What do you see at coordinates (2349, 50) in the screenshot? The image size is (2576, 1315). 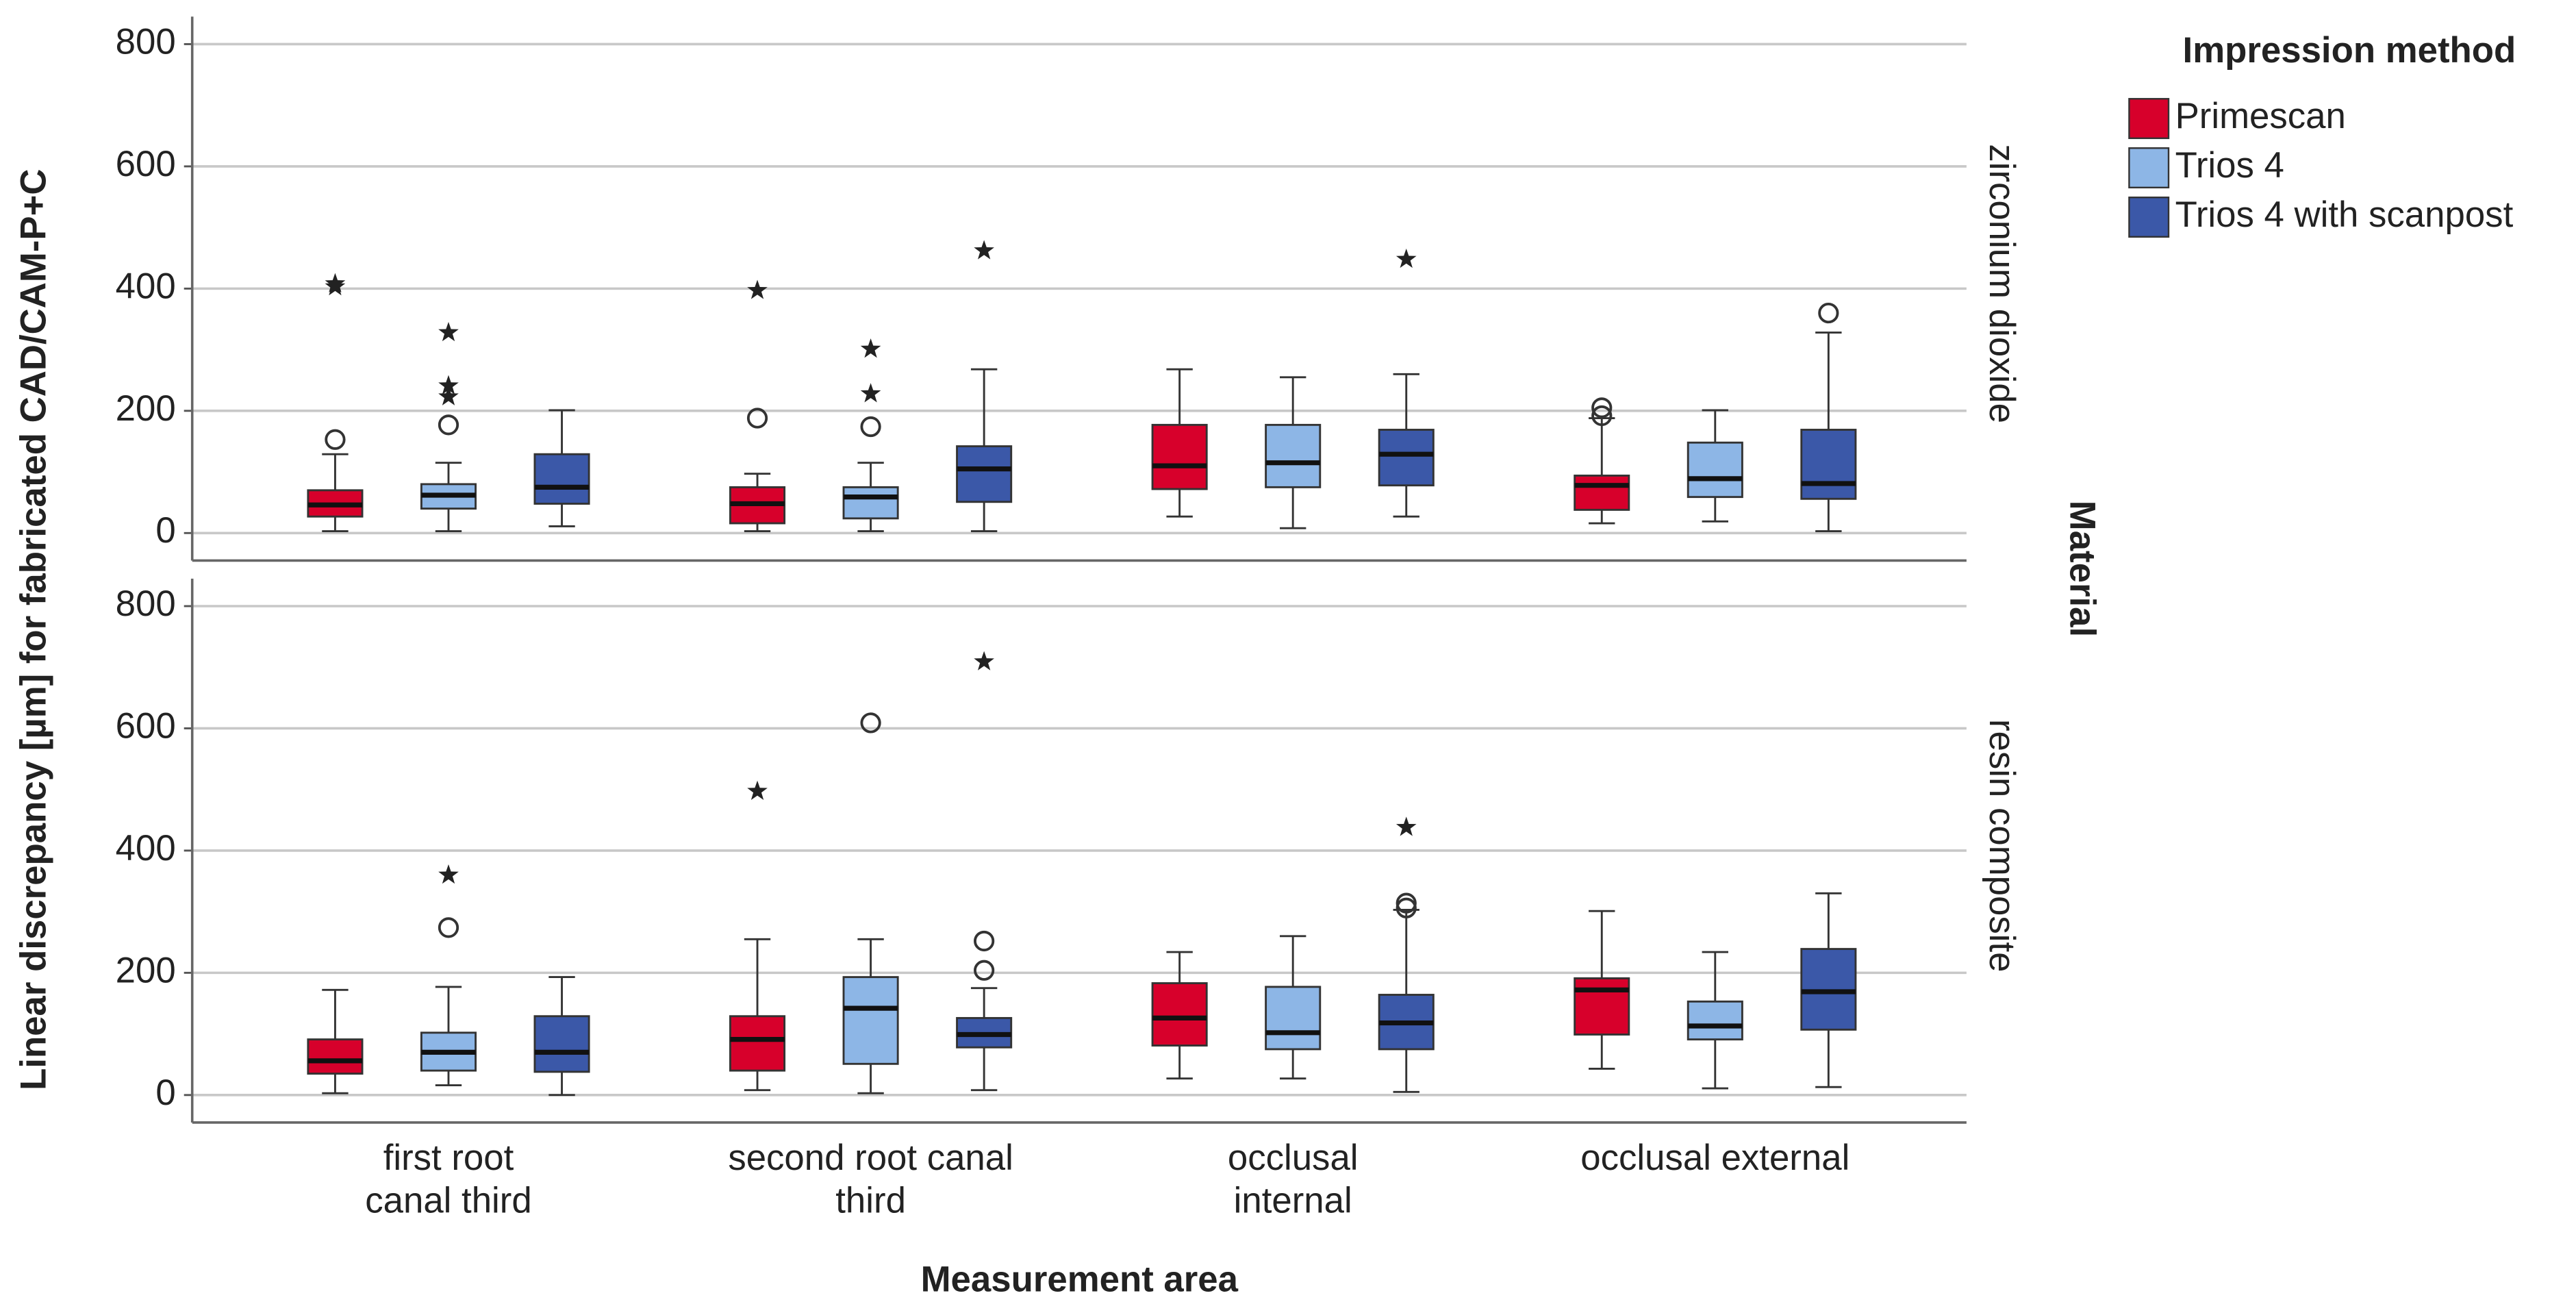 I see `legend-title: Impression method` at bounding box center [2349, 50].